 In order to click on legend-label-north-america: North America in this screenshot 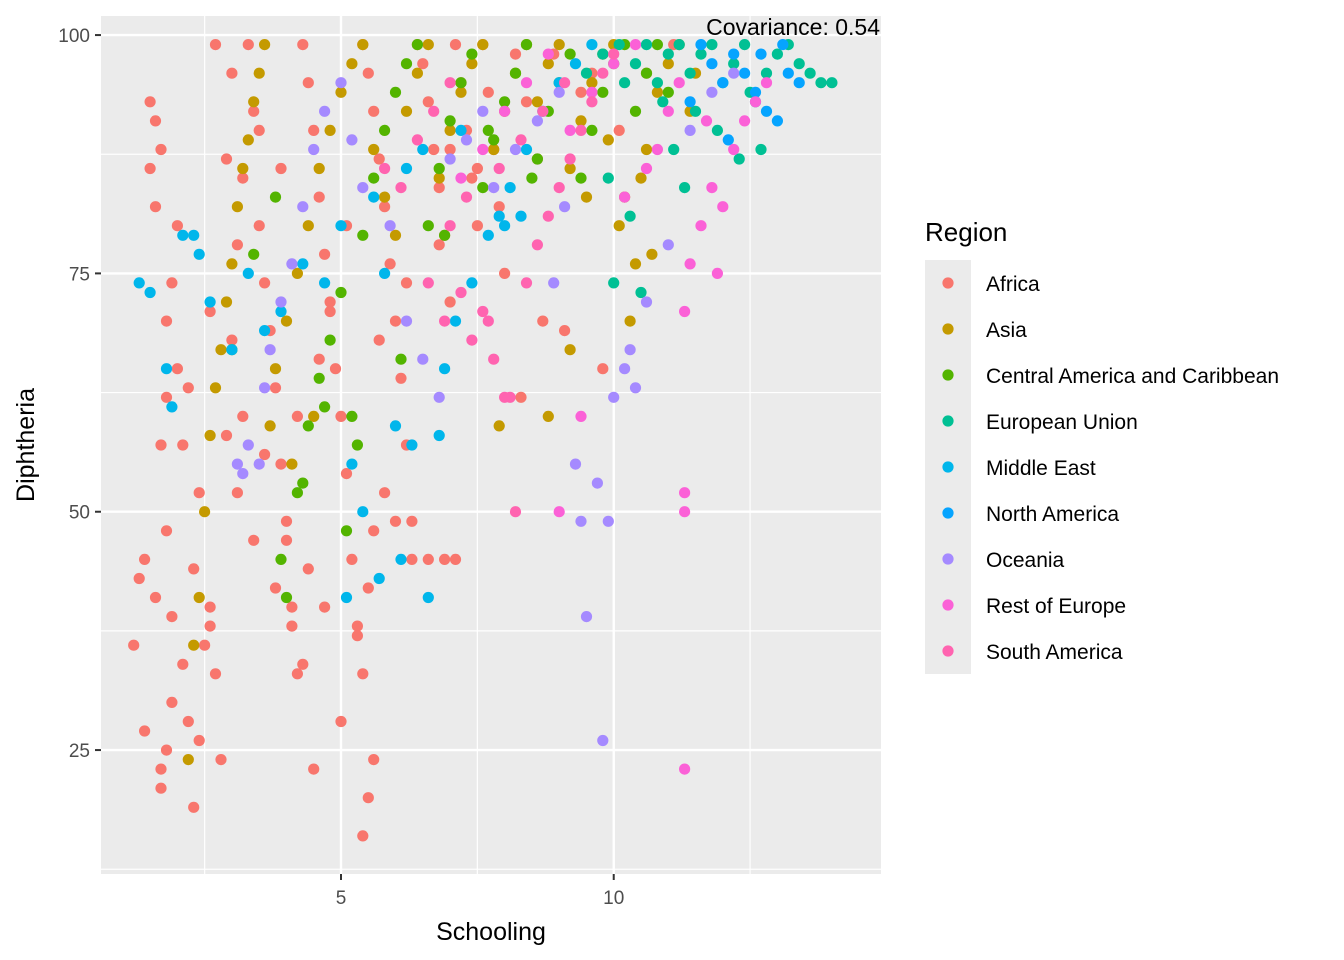, I will do `click(1052, 514)`.